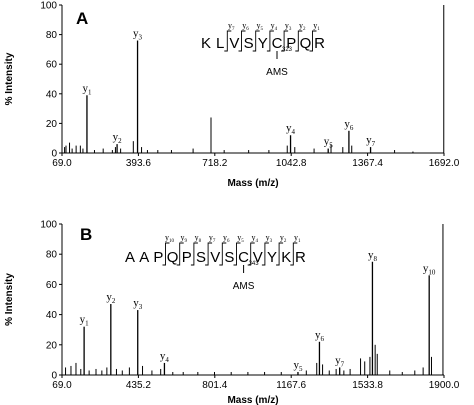 Image resolution: width=474 pixels, height=405 pixels. Describe the element at coordinates (367, 163) in the screenshot. I see `x-tick-label: 1367.4` at that location.